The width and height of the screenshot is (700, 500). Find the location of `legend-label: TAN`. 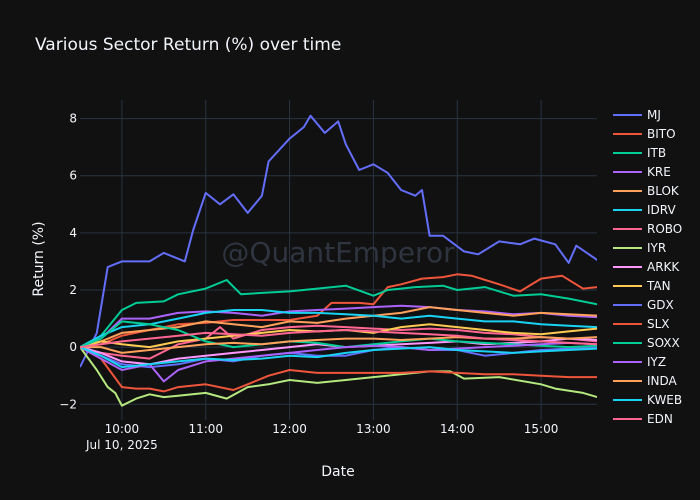

legend-label: TAN is located at coordinates (658, 286).